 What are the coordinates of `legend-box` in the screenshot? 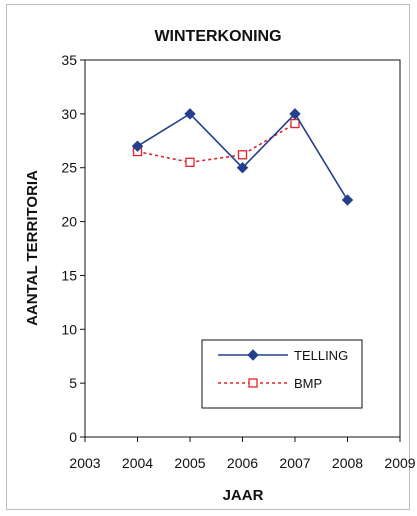 It's located at (282, 374).